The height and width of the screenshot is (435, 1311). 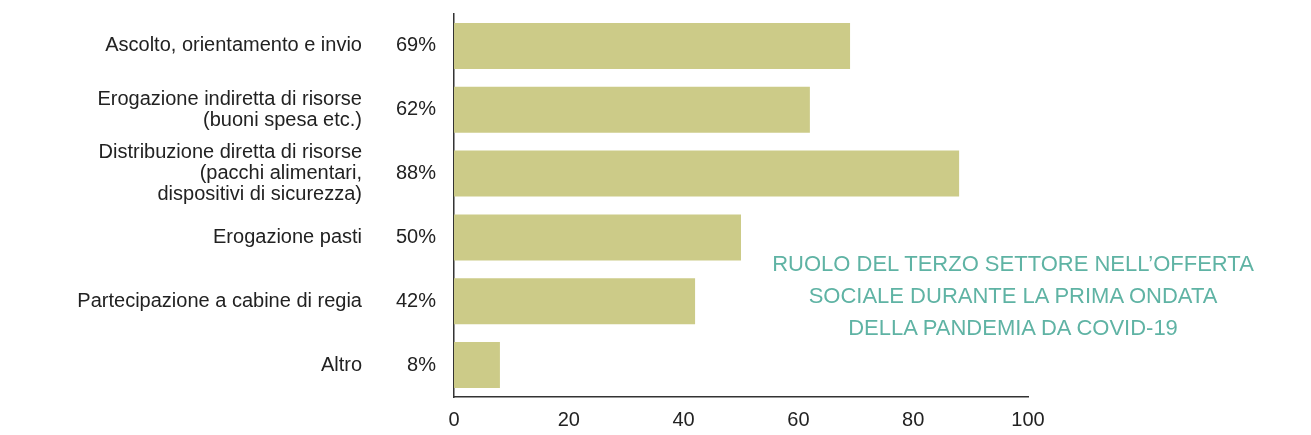 I want to click on y-tick-label: Altro, so click(x=341, y=363).